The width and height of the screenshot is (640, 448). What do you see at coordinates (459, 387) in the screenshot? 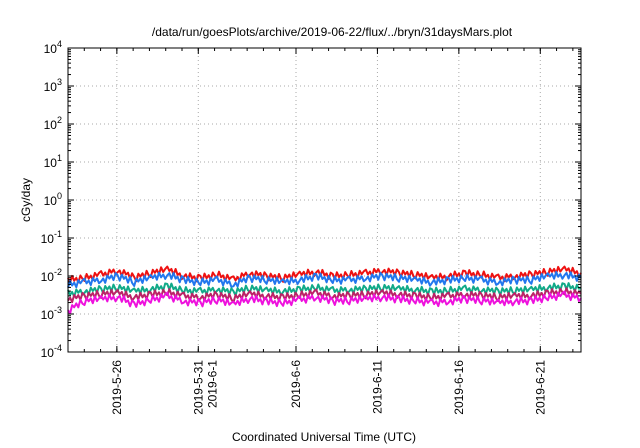
I see `x-tick-label: 2019-6-16` at bounding box center [459, 387].